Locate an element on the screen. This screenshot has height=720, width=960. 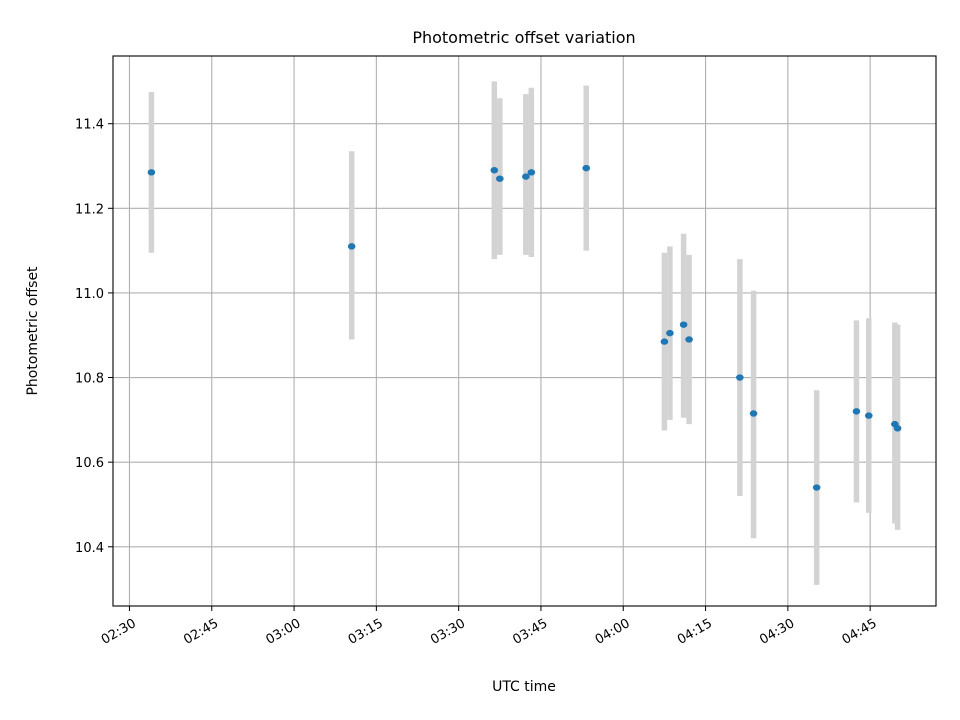
y-tick-label: 11.0 is located at coordinates (89, 294).